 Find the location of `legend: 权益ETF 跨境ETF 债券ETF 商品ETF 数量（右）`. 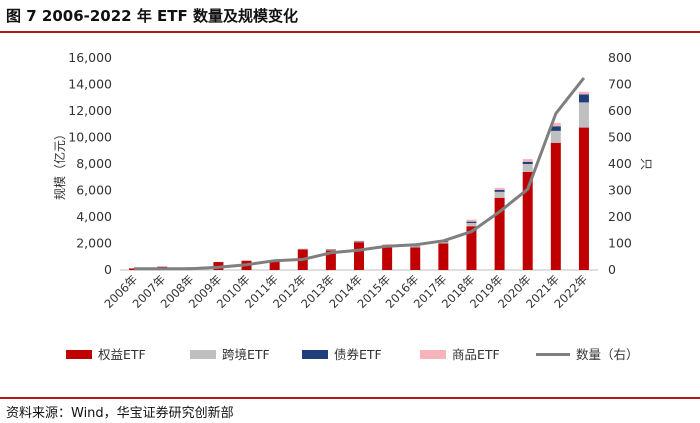

legend: 权益ETF 跨境ETF 债券ETF 商品ETF 数量（右） is located at coordinates (352, 354).